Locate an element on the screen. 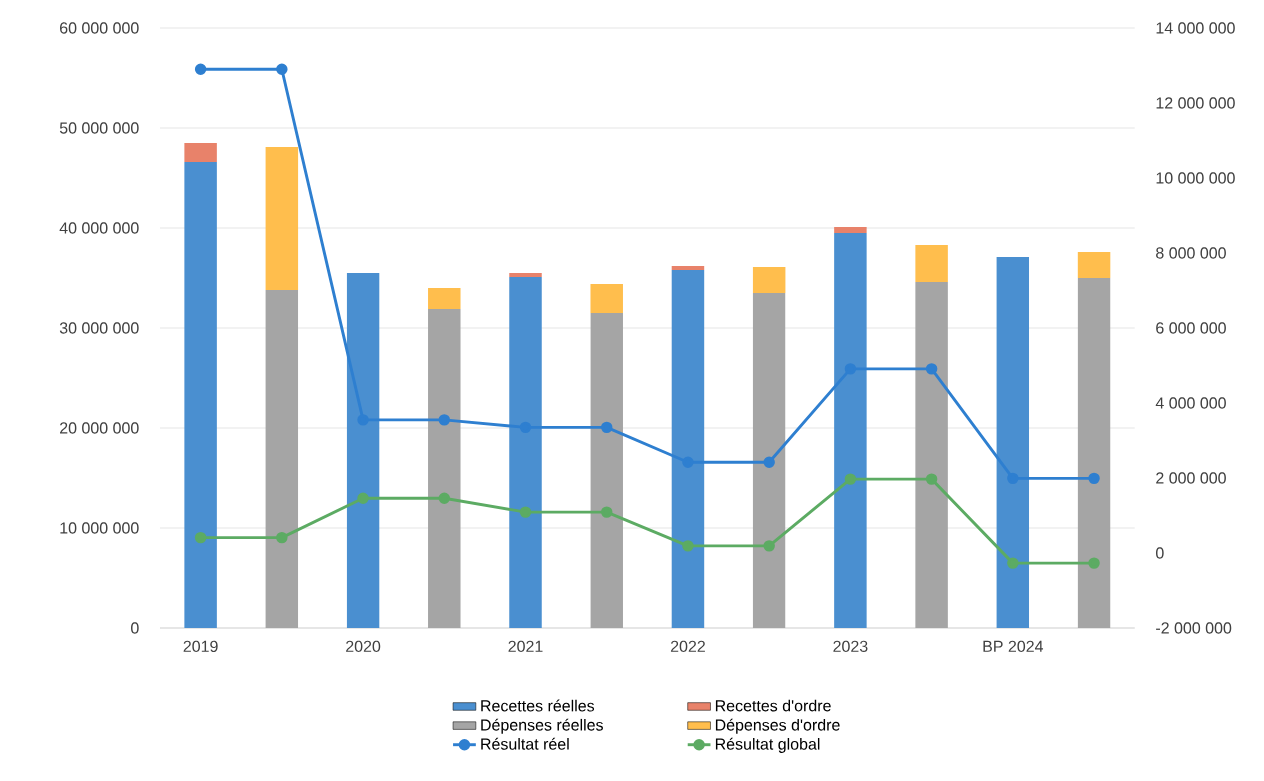  y2-tick-label: 0 is located at coordinates (1160, 553).